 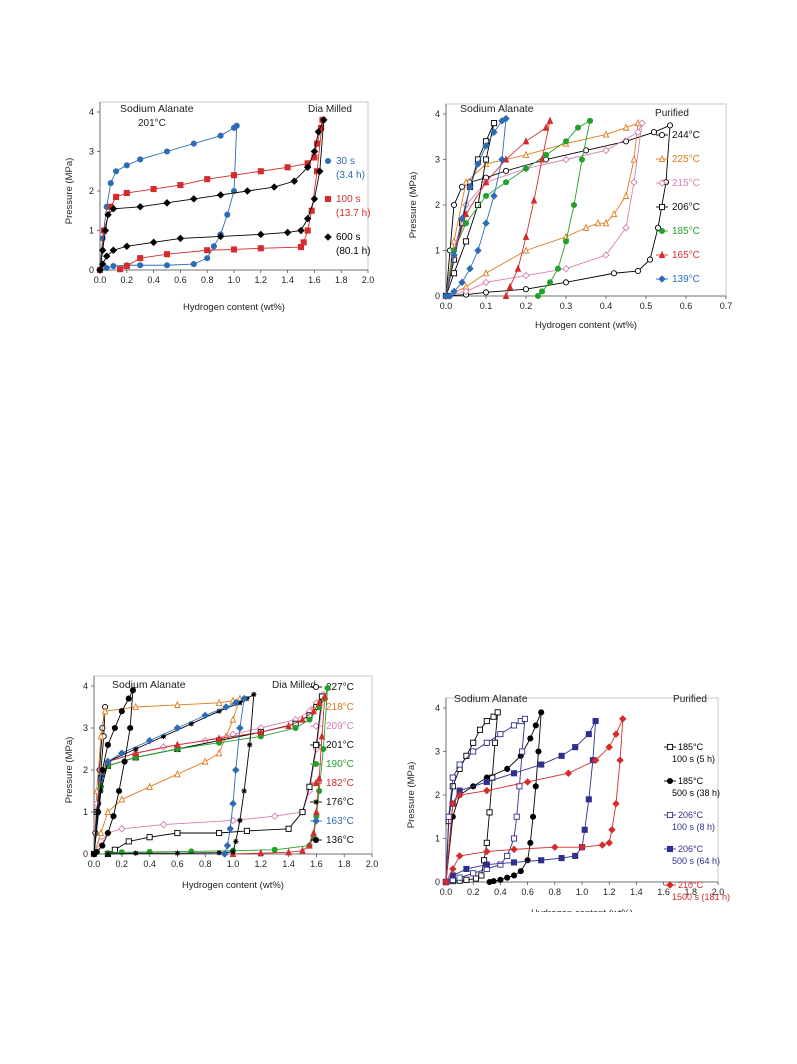 I want to click on legend-label: 201°C, so click(x=340, y=745).